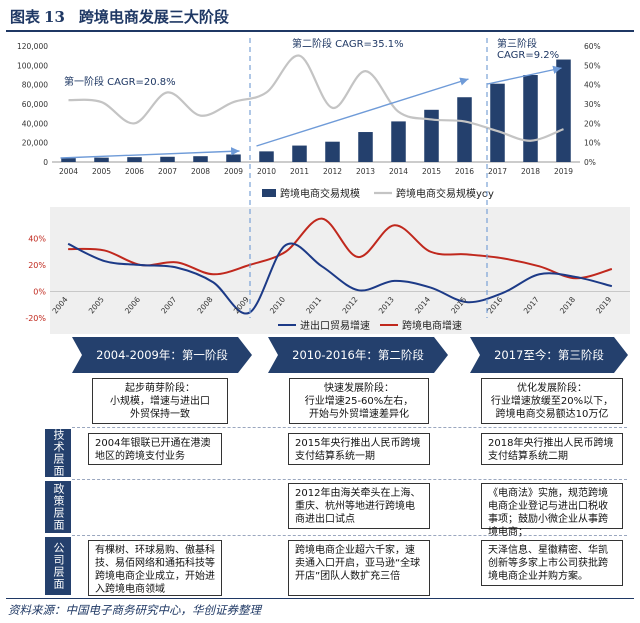 This screenshot has width=640, height=623. What do you see at coordinates (39, 292) in the screenshot?
I see `y-tick-label: 0%` at bounding box center [39, 292].